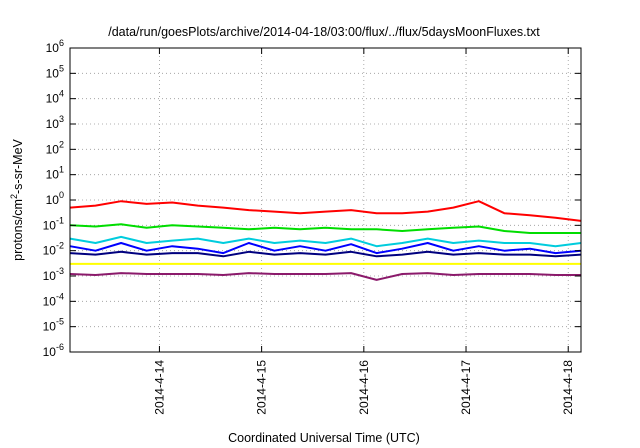  What do you see at coordinates (53, 350) in the screenshot?
I see `y-tick-label: 10⁻⁶` at bounding box center [53, 350].